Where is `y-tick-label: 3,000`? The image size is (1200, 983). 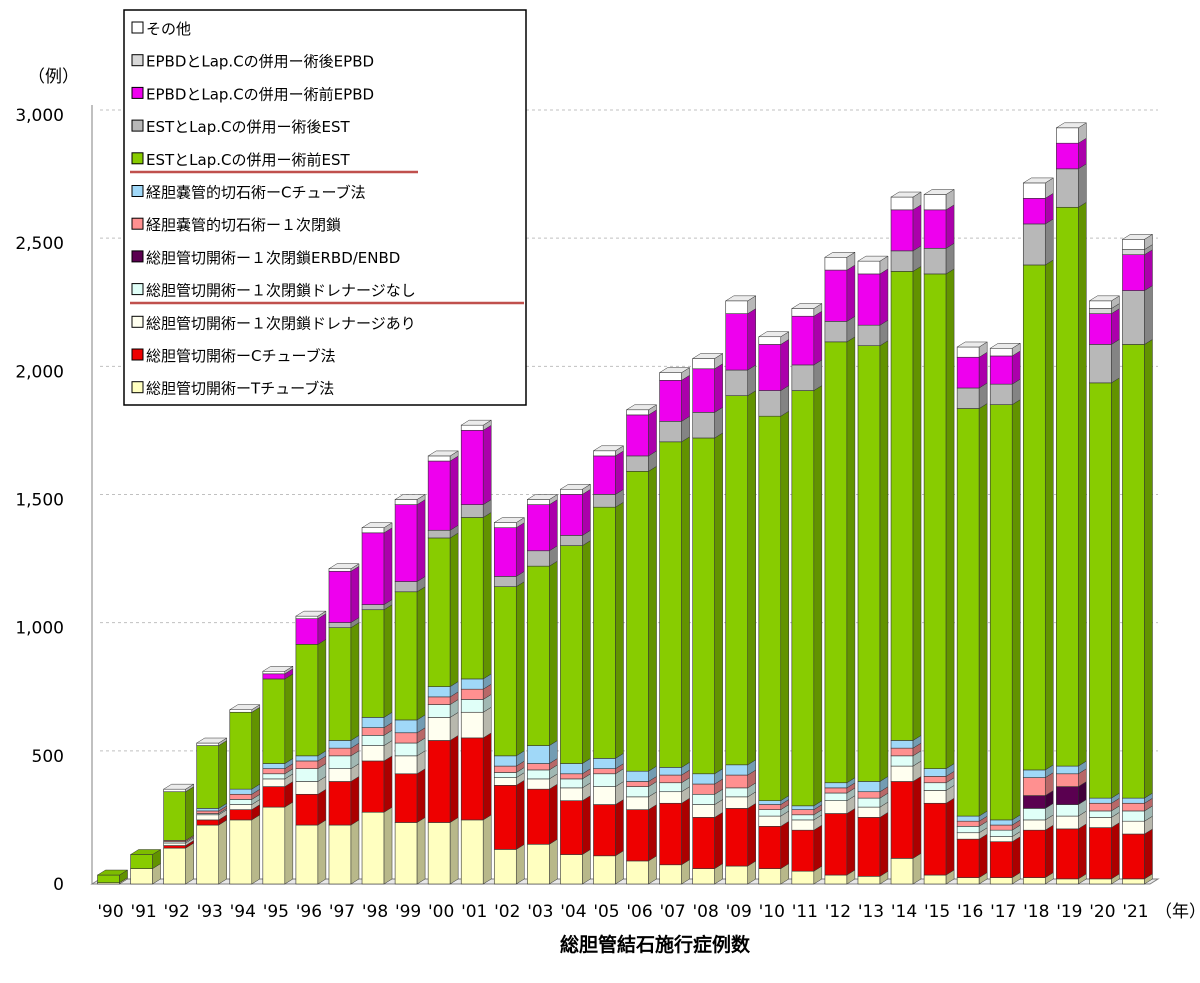
y-tick-label: 3,000 is located at coordinates (39, 116).